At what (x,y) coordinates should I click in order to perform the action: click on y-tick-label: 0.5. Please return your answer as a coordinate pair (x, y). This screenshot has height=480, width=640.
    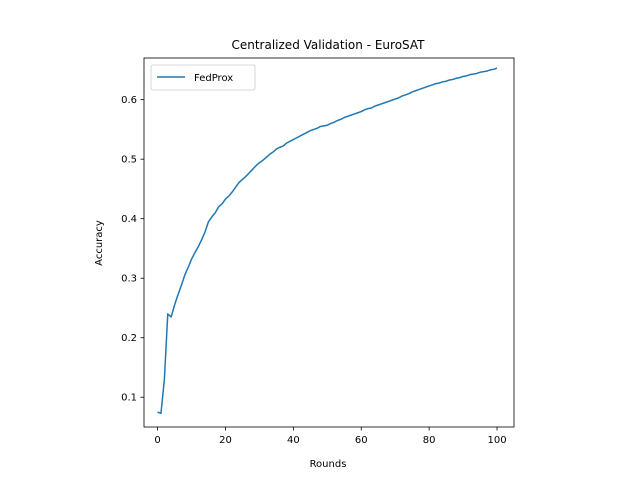
    Looking at the image, I should click on (129, 160).